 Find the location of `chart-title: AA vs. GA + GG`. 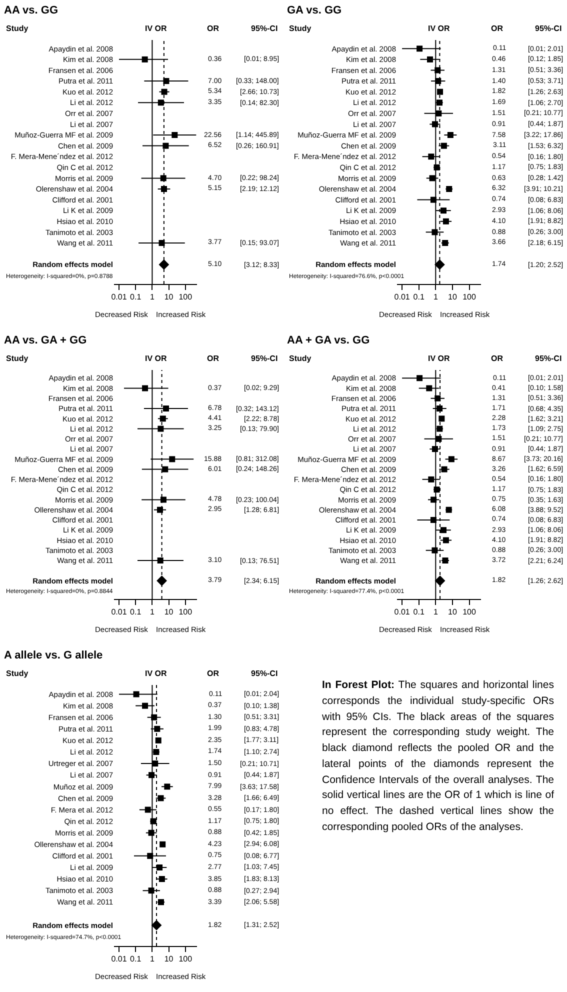

chart-title: AA vs. GA + GG is located at coordinates (45, 340).